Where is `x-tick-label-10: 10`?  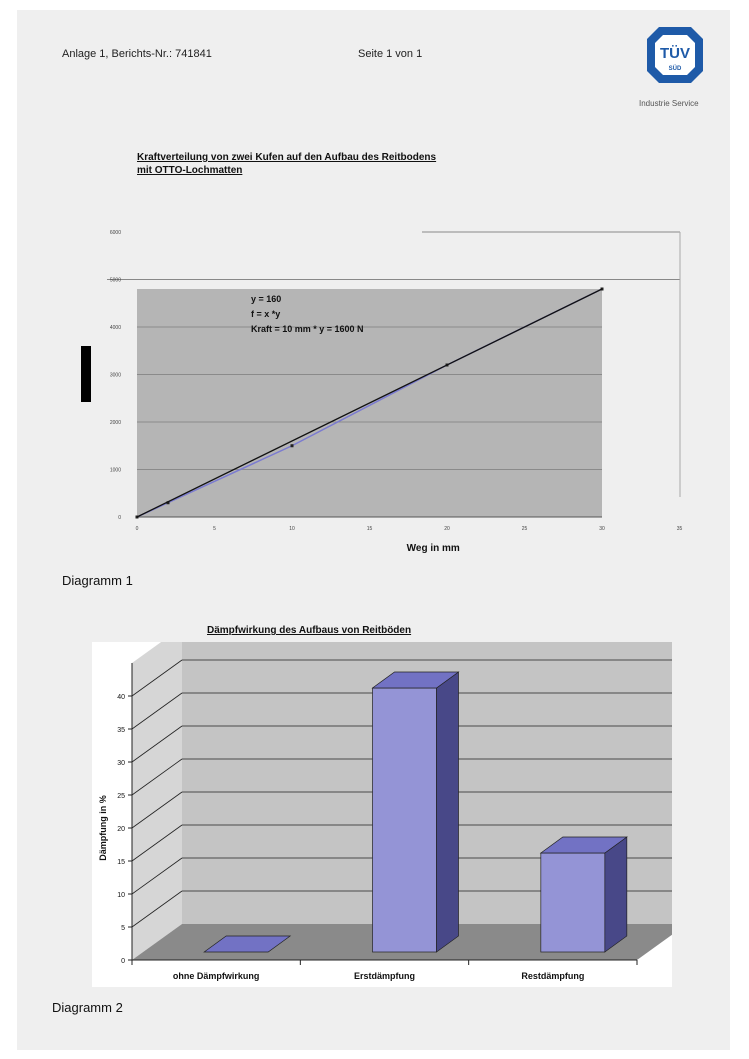 x-tick-label-10: 10 is located at coordinates (292, 529).